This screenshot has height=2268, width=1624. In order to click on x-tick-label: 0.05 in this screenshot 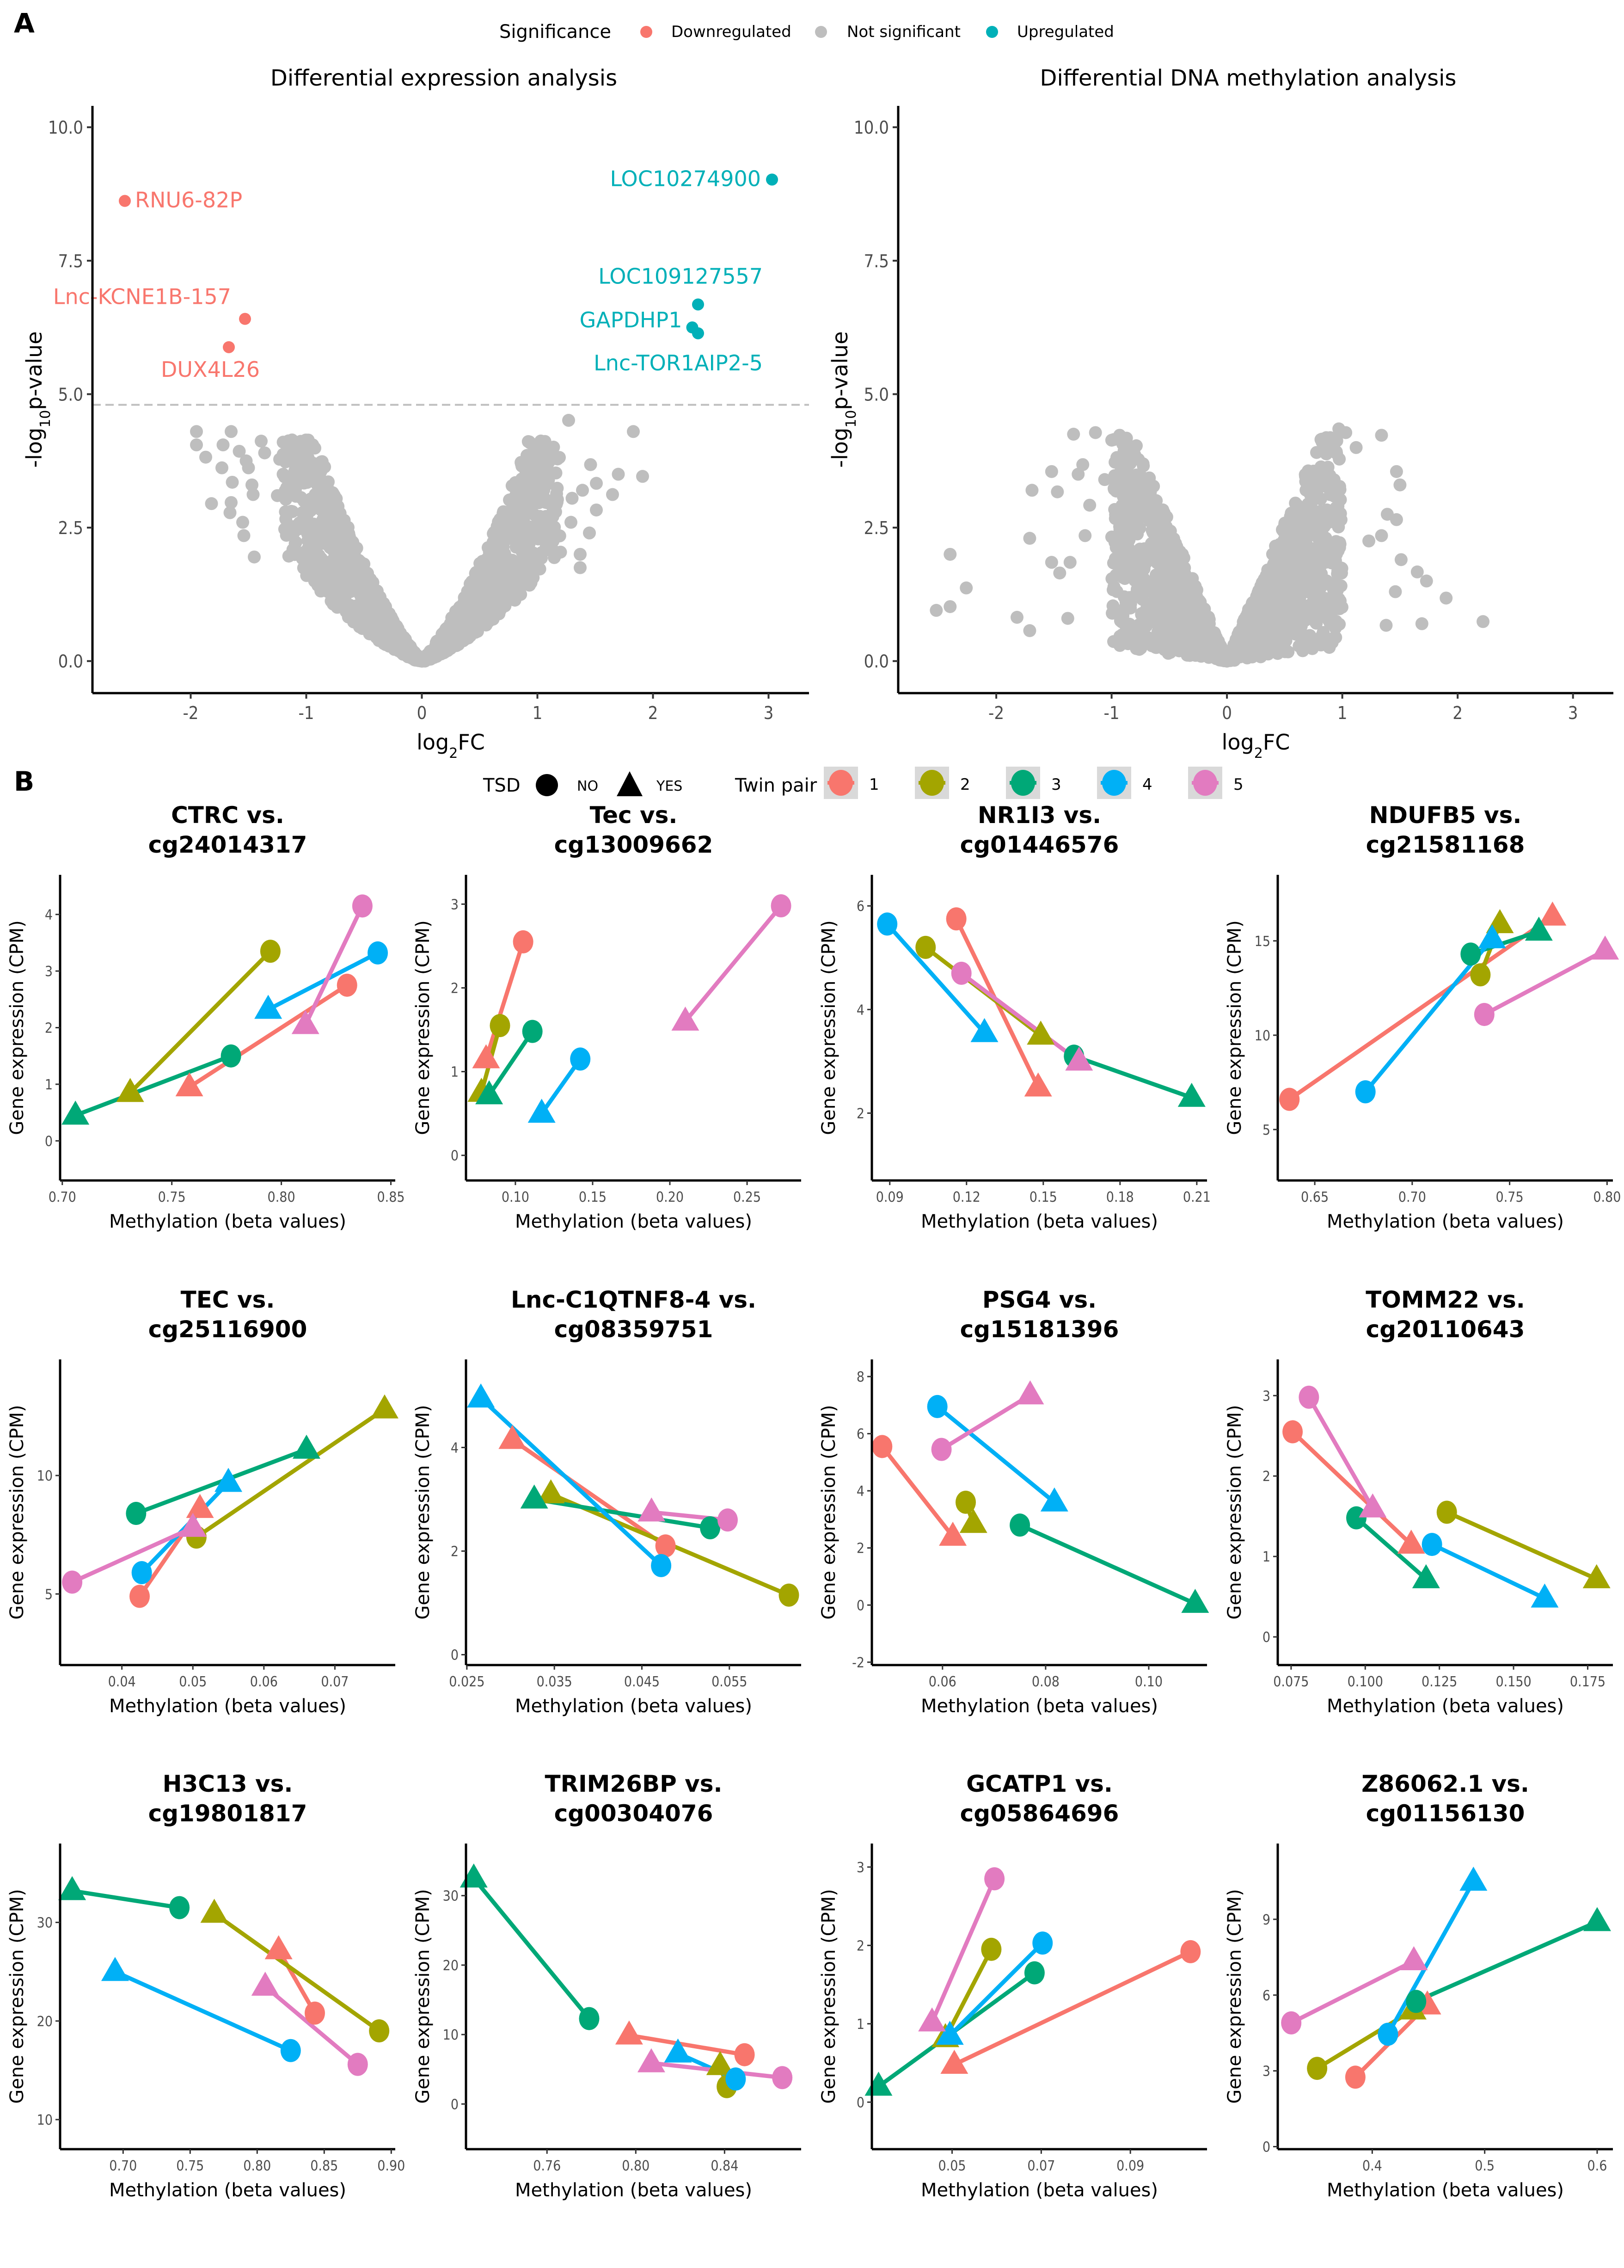, I will do `click(193, 1682)`.